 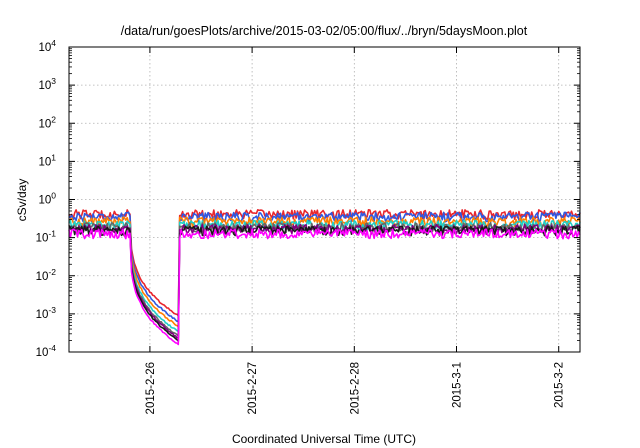 I want to click on x-axis-label: Coordinated Universal Time (UTC), so click(x=324, y=439).